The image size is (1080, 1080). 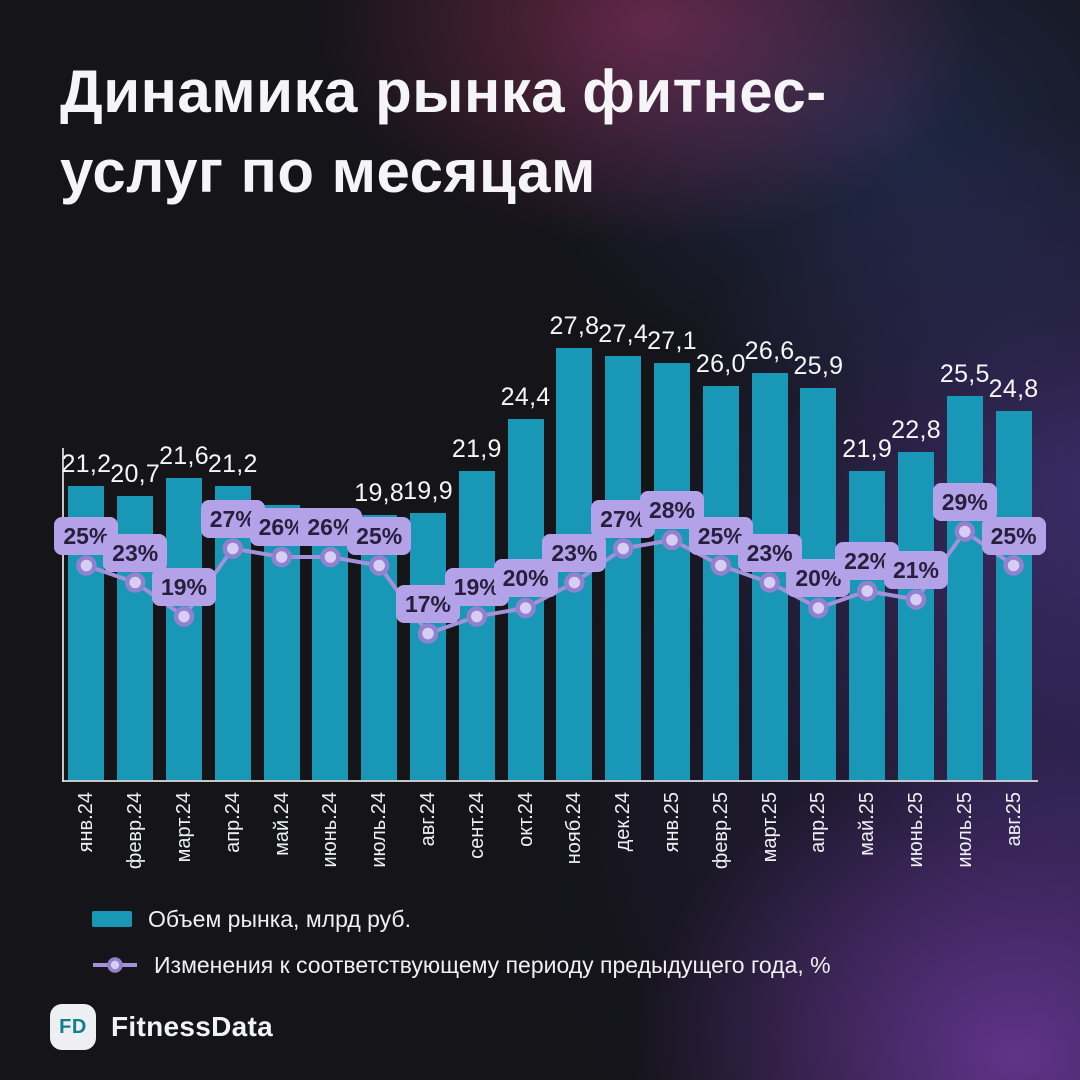 What do you see at coordinates (135, 831) in the screenshot?
I see `x-axis-label: февр.24` at bounding box center [135, 831].